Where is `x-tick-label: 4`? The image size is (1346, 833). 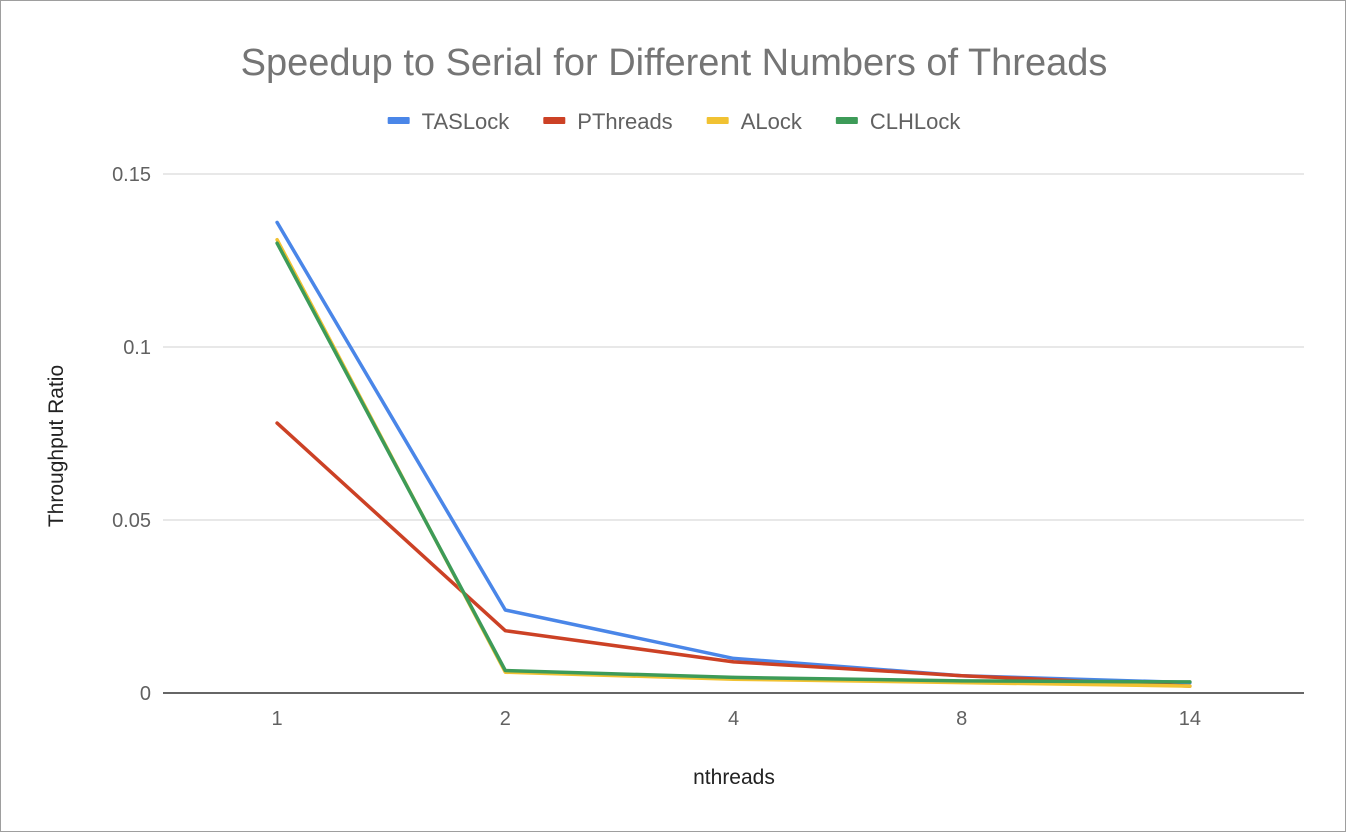 x-tick-label: 4 is located at coordinates (733, 719).